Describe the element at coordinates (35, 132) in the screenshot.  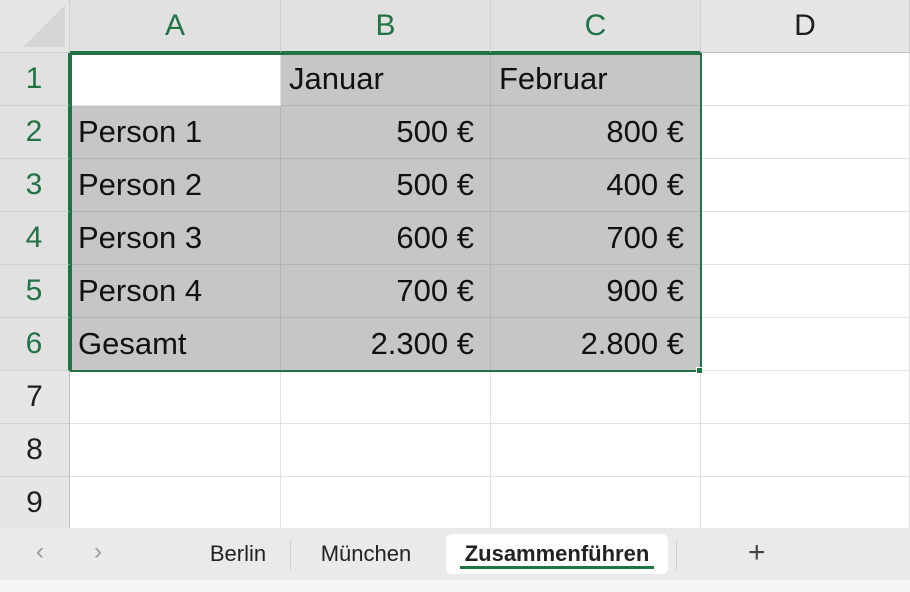
I see `row-header-2: 2` at that location.